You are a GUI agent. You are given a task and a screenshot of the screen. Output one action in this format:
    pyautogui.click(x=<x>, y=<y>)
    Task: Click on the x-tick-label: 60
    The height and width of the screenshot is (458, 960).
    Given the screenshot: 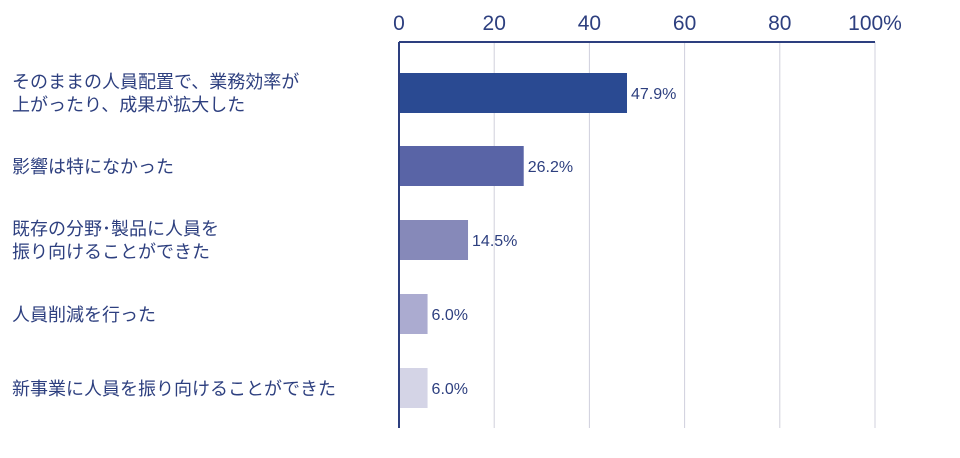 What is the action you would take?
    pyautogui.click(x=684, y=23)
    